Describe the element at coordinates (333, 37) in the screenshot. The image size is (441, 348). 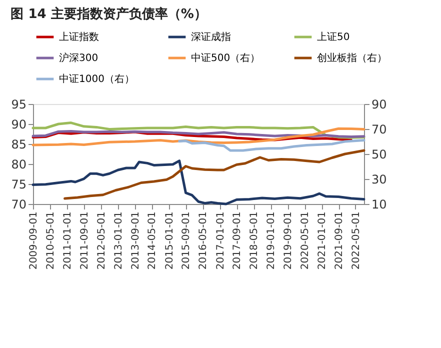
I see `legend-label: 上证50` at that location.